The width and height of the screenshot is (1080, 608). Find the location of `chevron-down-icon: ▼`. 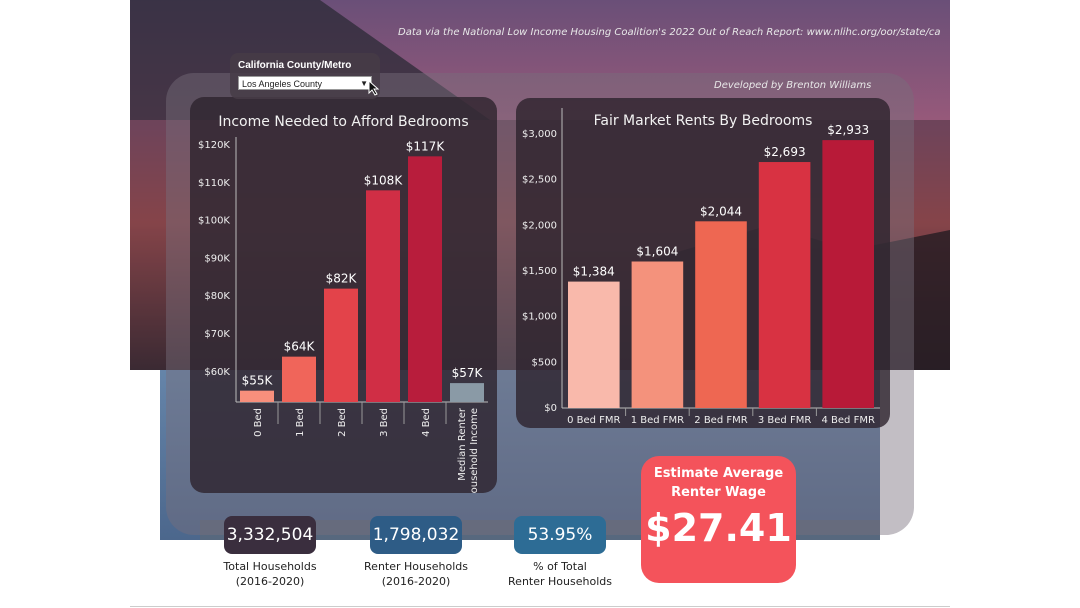

chevron-down-icon: ▼ is located at coordinates (364, 83).